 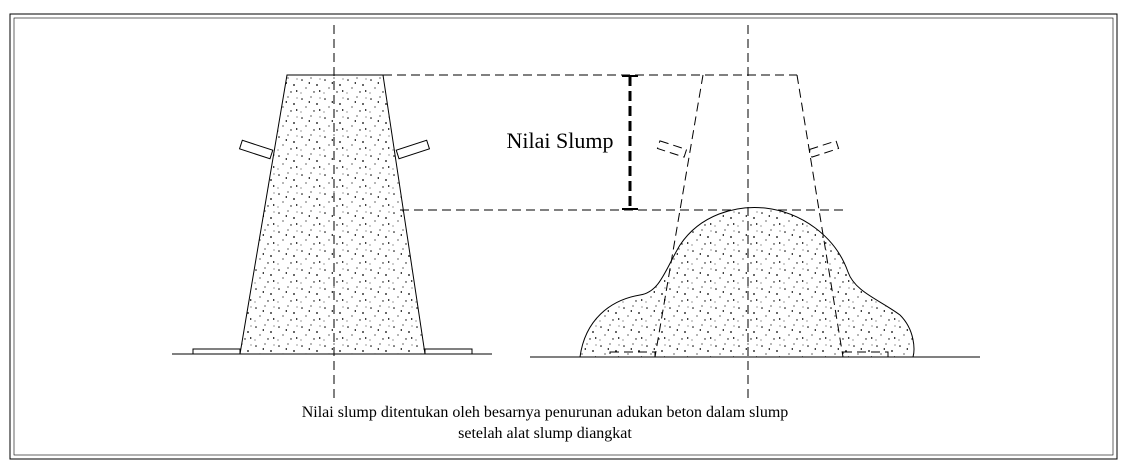 I want to click on caption-line: setelah alat slump diangkat, so click(x=545, y=433).